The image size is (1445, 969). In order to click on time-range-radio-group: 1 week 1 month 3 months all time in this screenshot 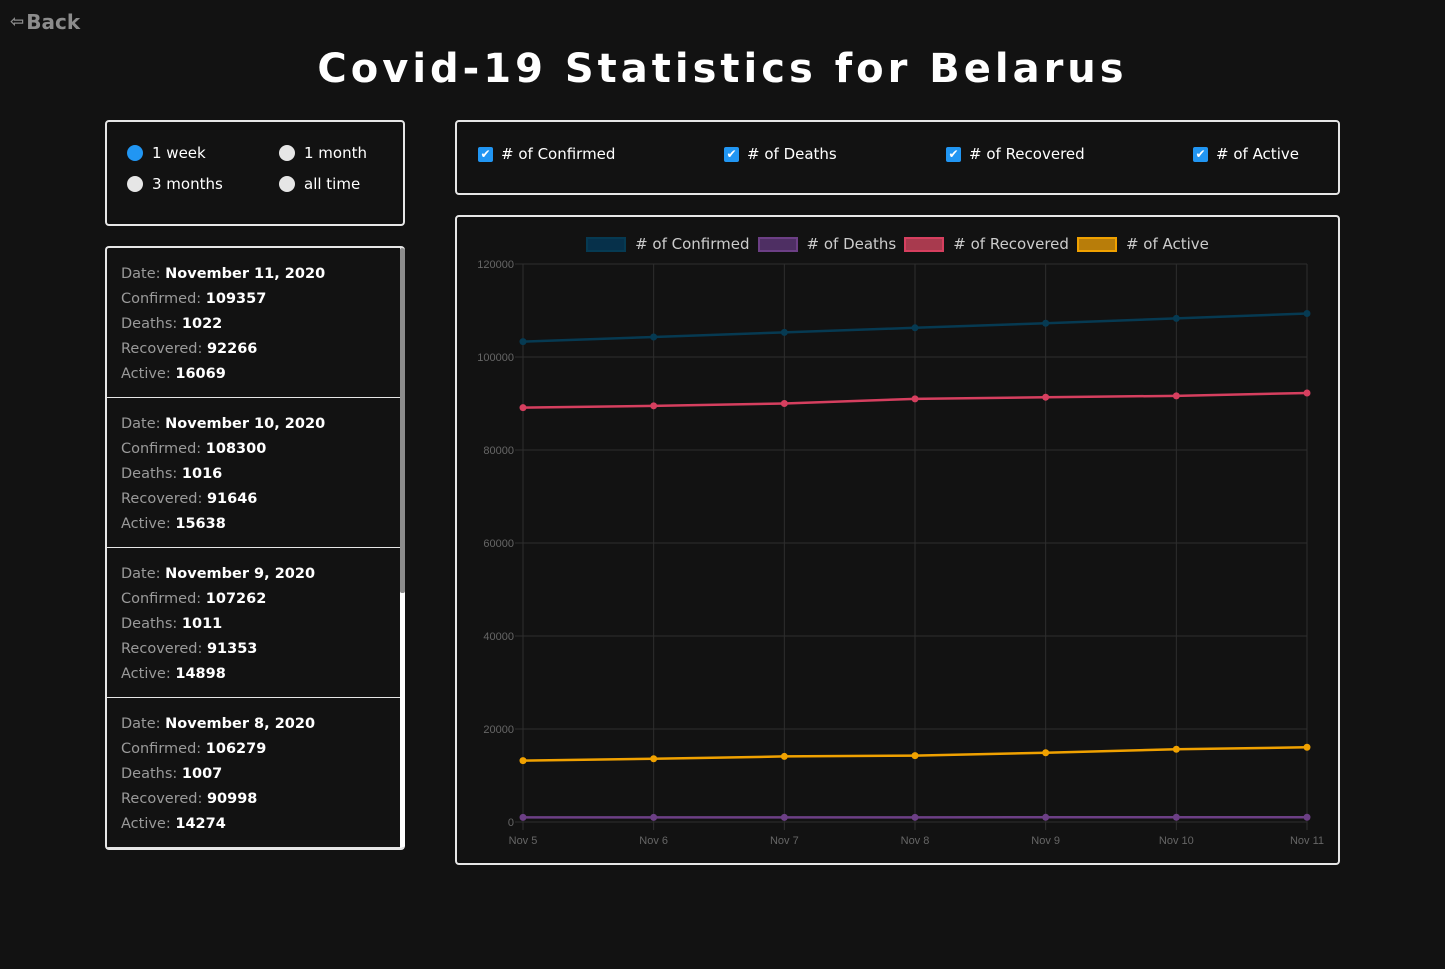, I will do `click(249, 168)`.